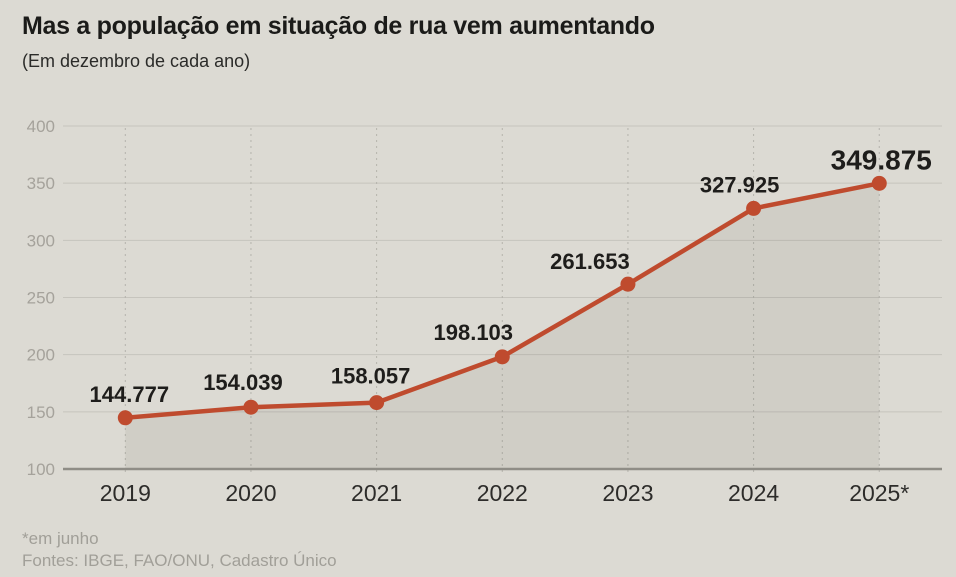 Image resolution: width=956 pixels, height=577 pixels. I want to click on footnote: *em junho, so click(60, 538).